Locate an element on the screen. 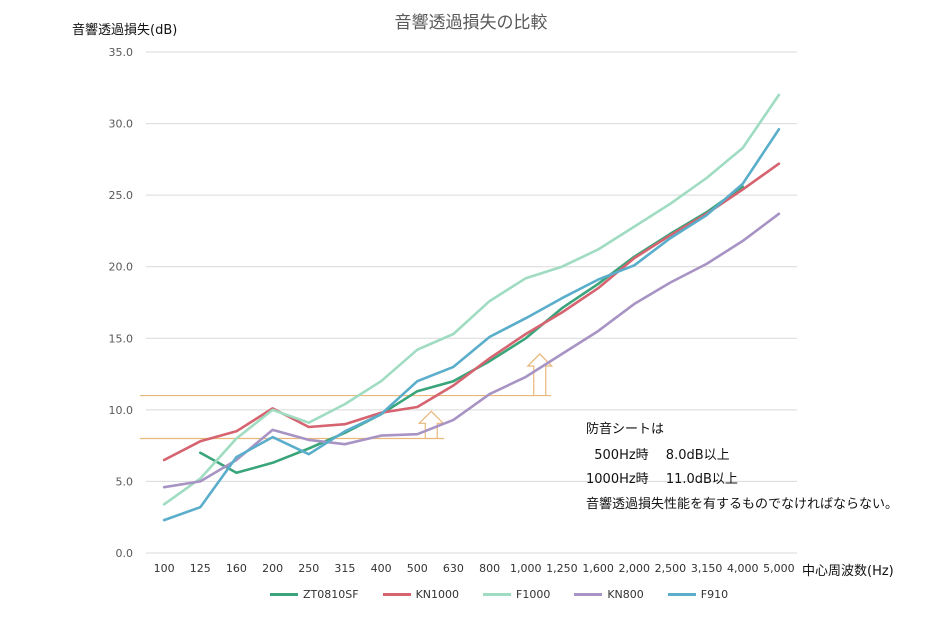 The width and height of the screenshot is (942, 636). note-line-1: 防音シートは is located at coordinates (625, 429).